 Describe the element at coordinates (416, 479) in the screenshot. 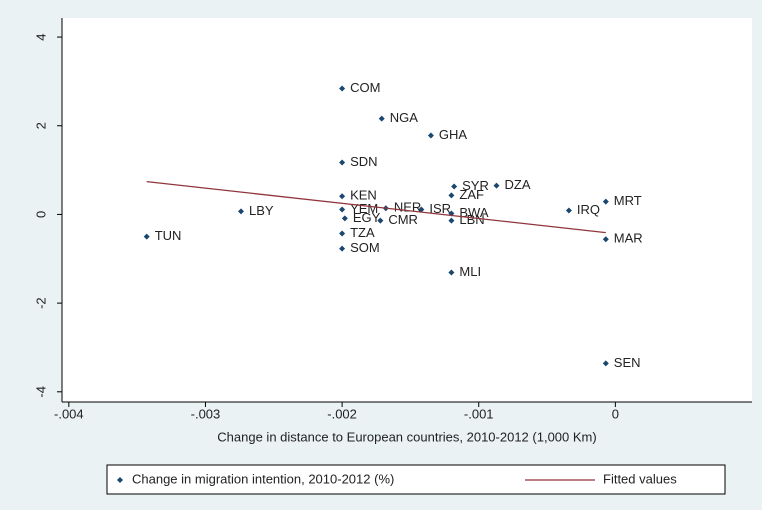

I see `legend` at that location.